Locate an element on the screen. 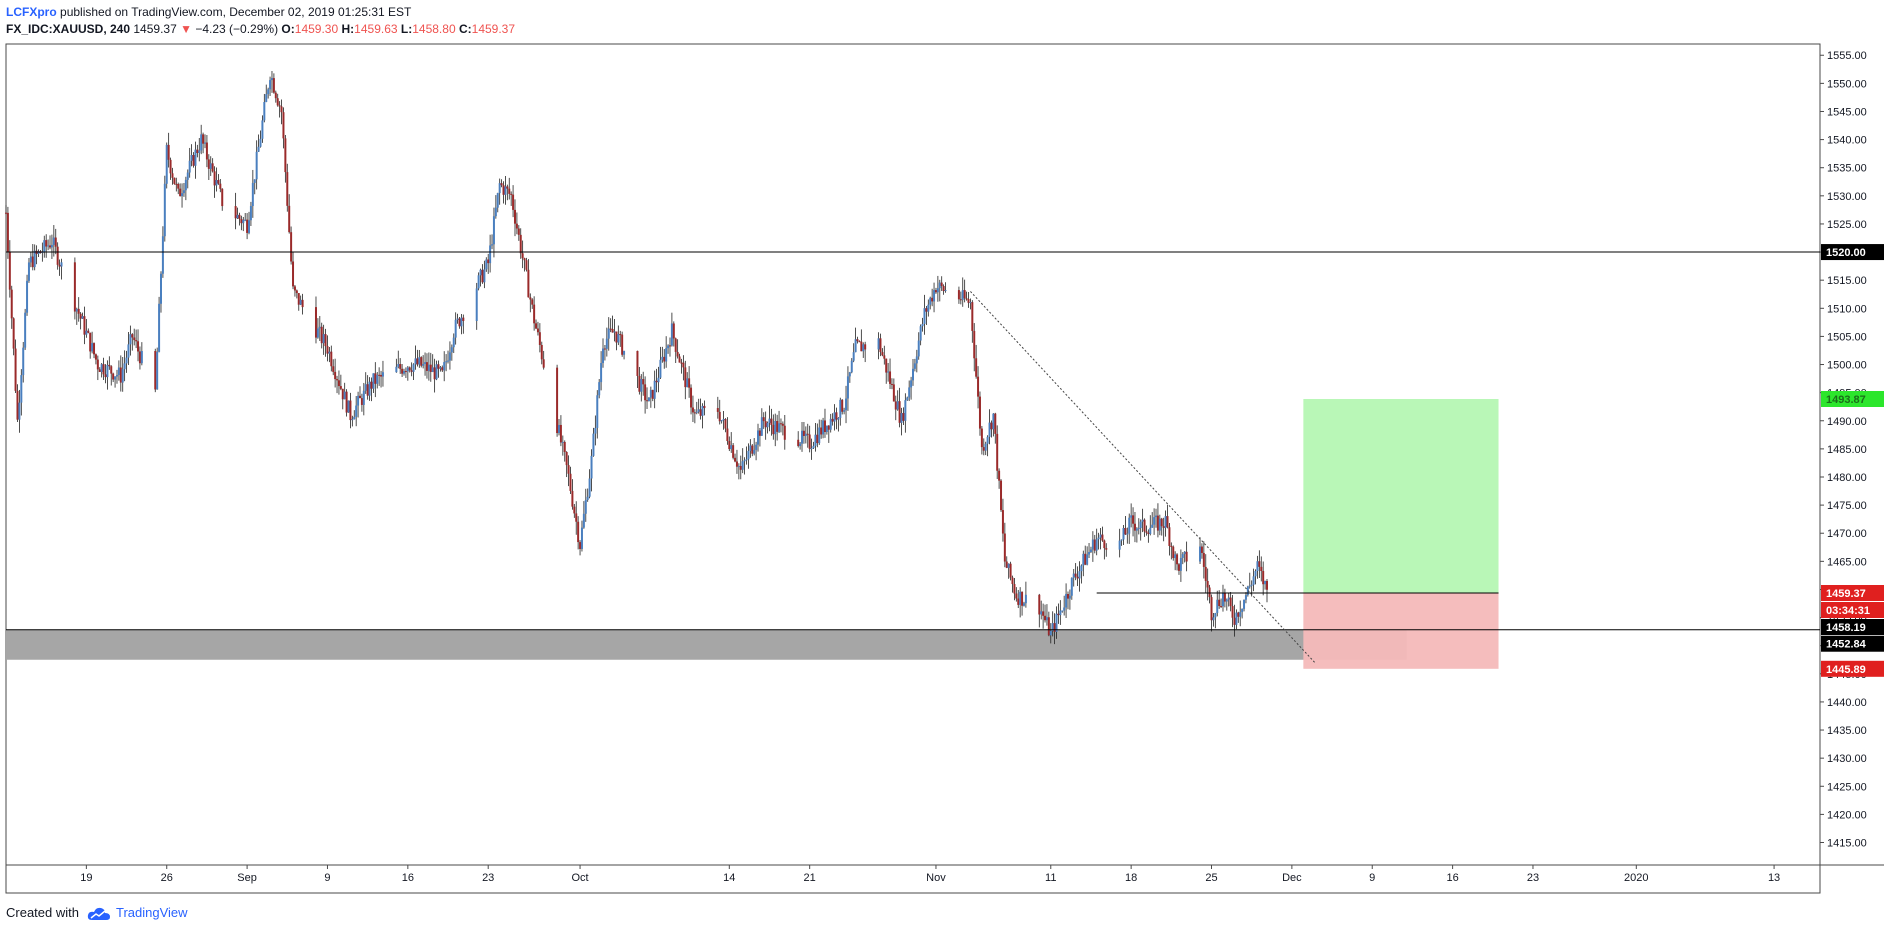 The height and width of the screenshot is (930, 1884). badge-label: 03:34:31 is located at coordinates (1848, 611).